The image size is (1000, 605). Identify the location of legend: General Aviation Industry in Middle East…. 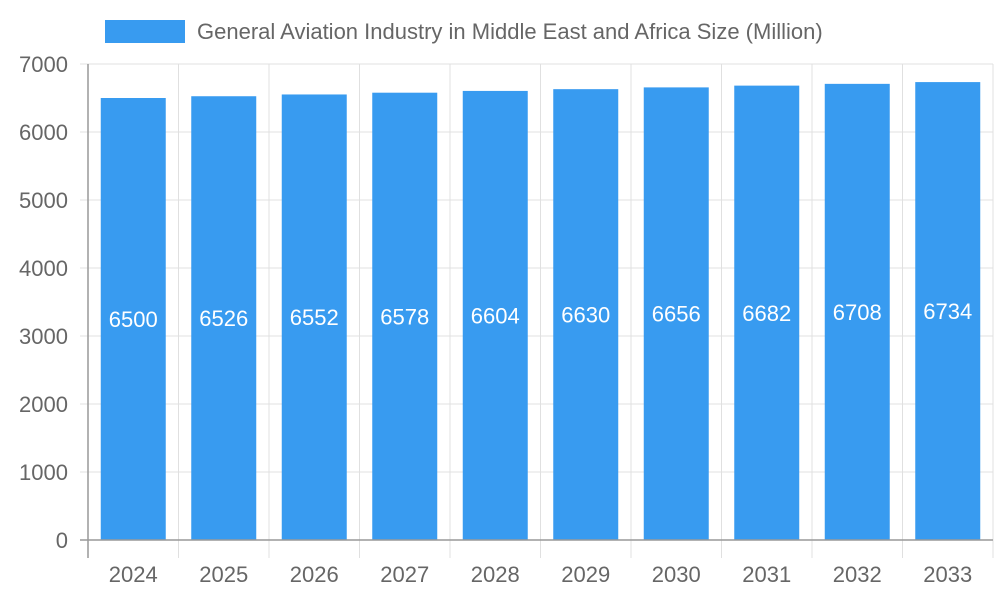
(464, 31).